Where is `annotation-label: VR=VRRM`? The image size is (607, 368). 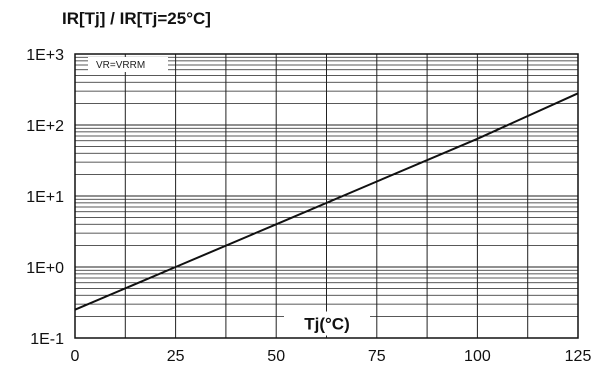 annotation-label: VR=VRRM is located at coordinates (120, 65).